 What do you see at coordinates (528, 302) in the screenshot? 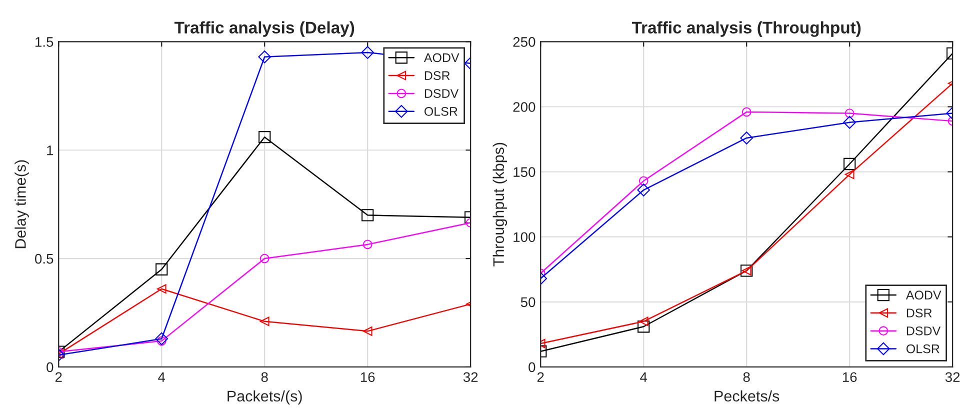
I see `y-tick-label: 50` at bounding box center [528, 302].